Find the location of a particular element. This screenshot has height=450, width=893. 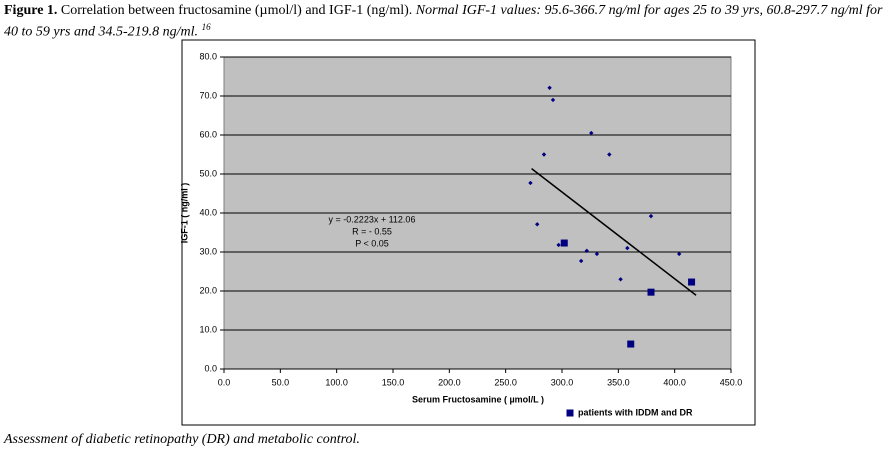

y-tick-label: 0.0 is located at coordinates (210, 368).